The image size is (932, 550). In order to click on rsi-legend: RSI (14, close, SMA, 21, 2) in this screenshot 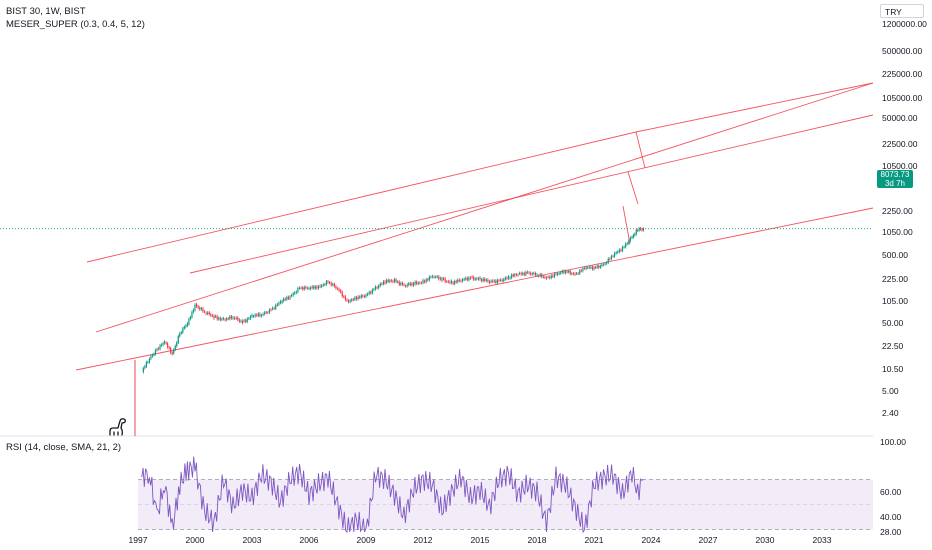, I will do `click(64, 447)`.